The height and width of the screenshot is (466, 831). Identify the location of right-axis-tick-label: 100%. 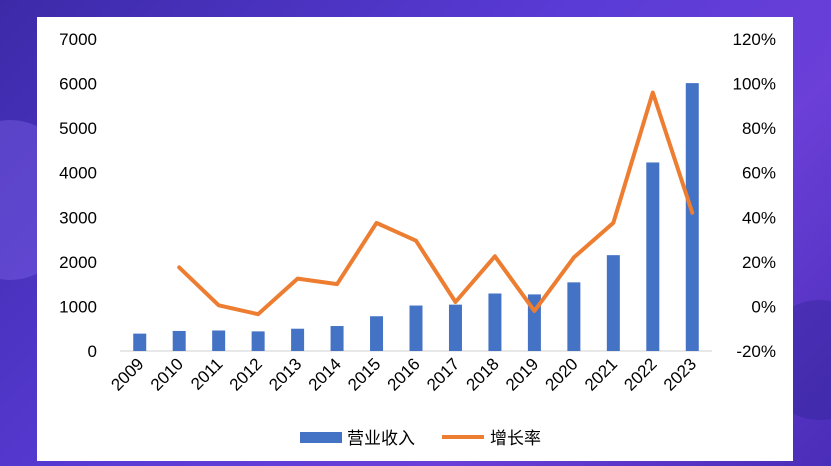
(754, 84).